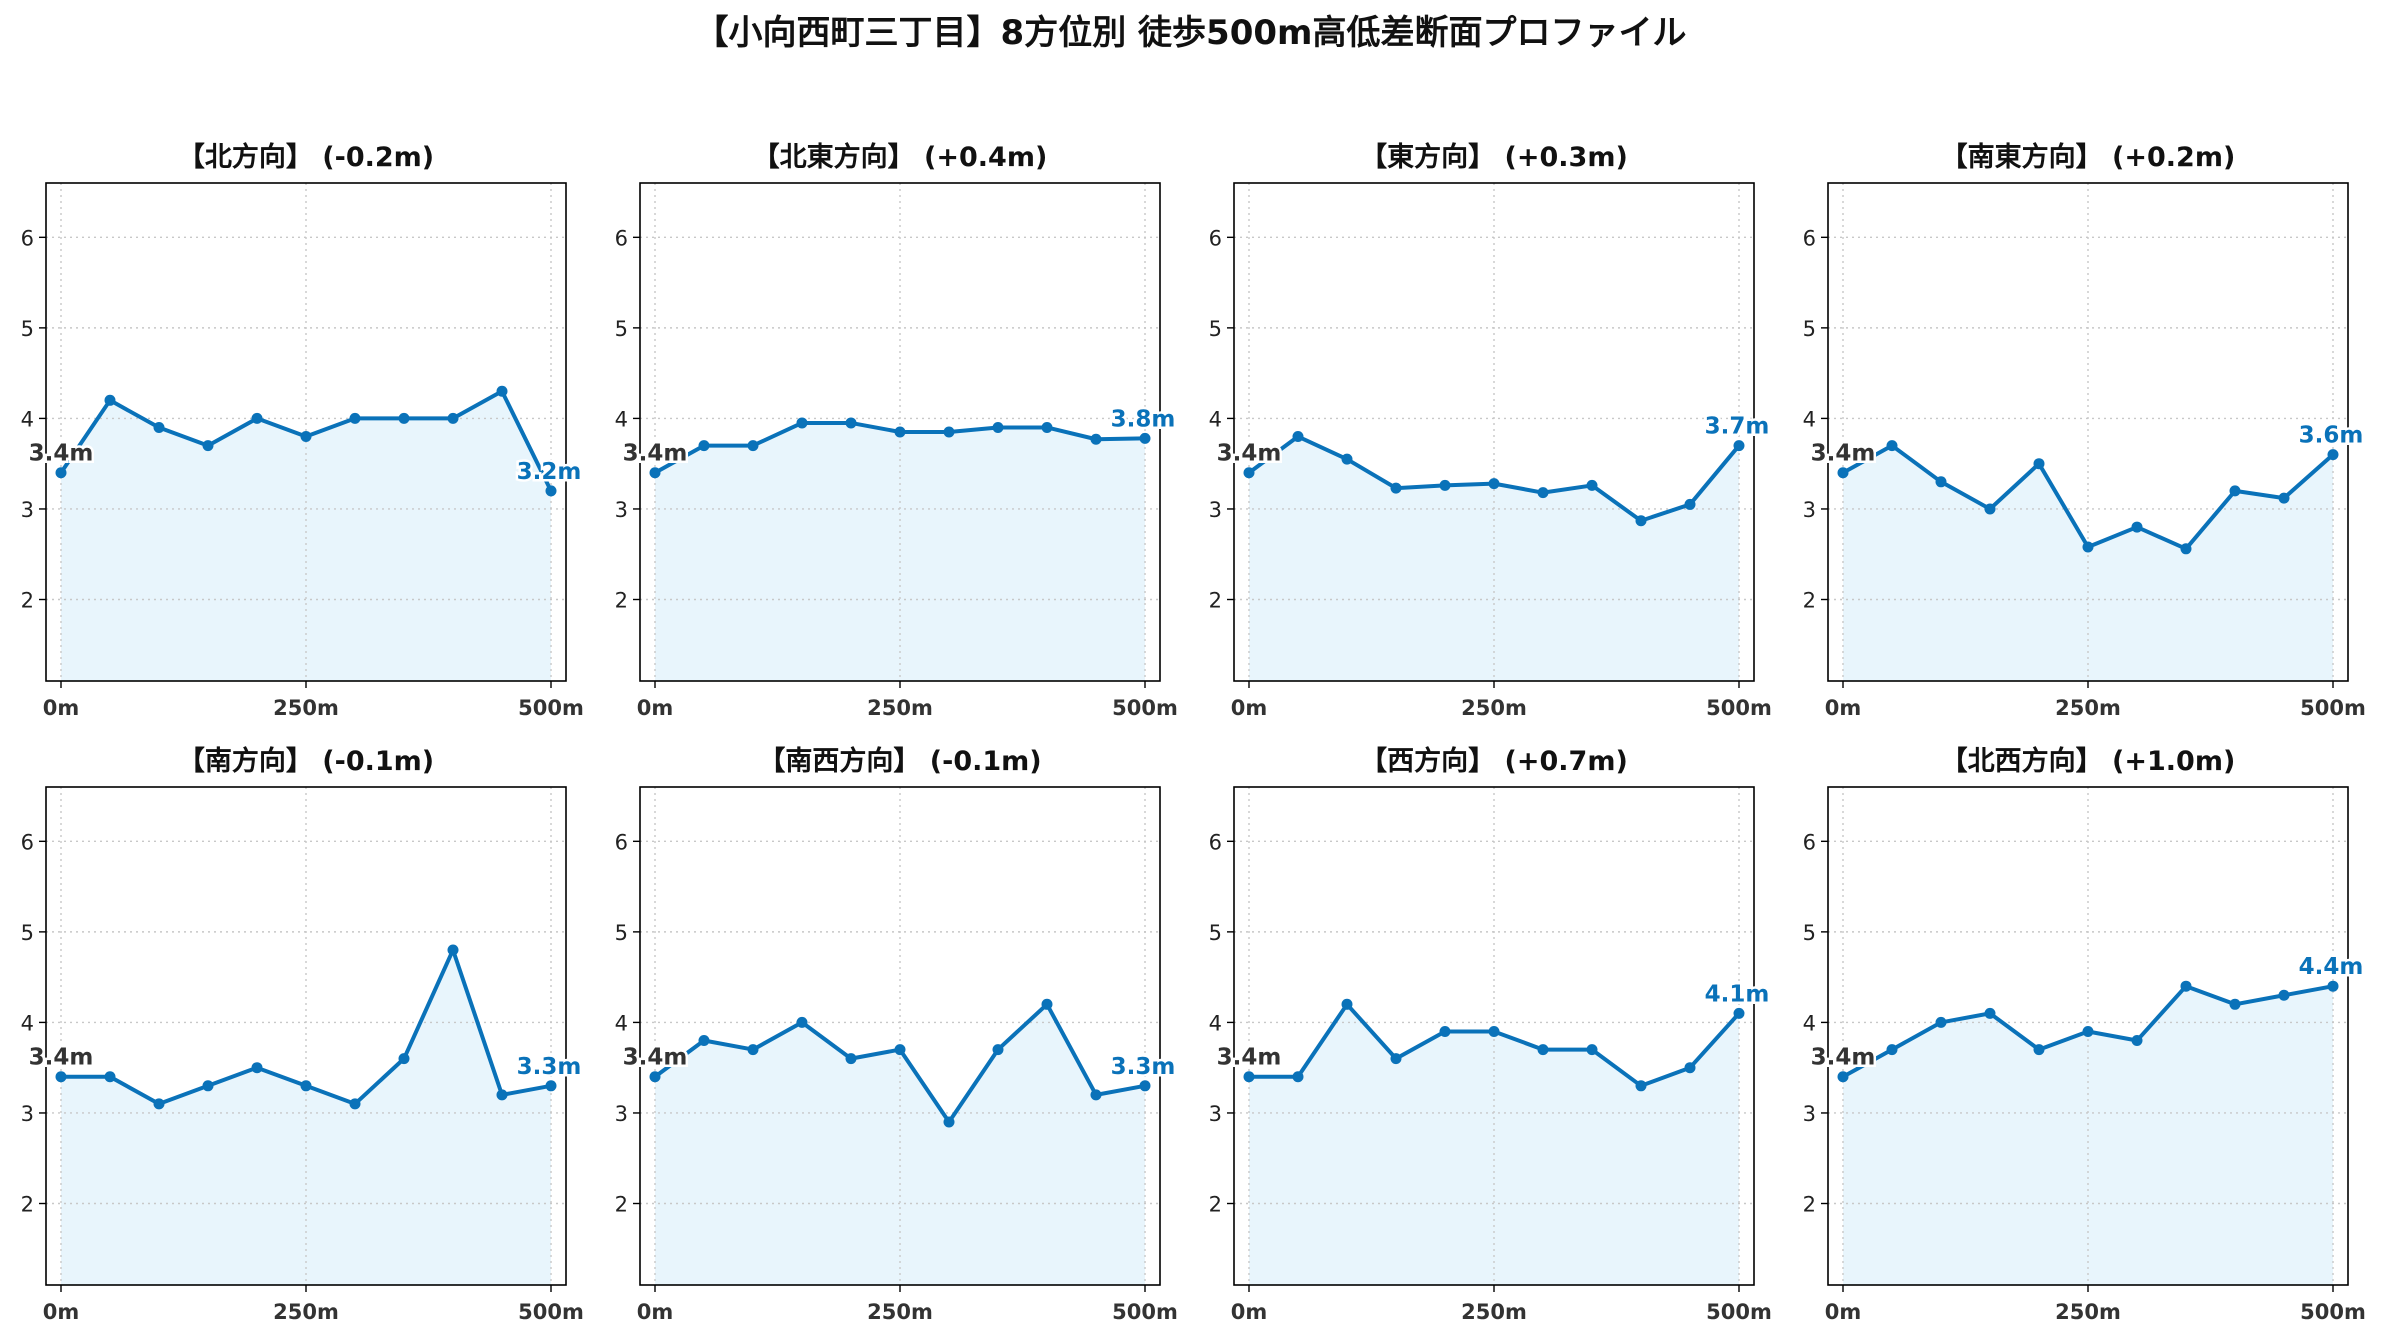  What do you see at coordinates (302, 1034) in the screenshot?
I see `chart-panel: 【南方向】 (-0.1m) 2 3 4 5 6 0m 250m 500m 3.4m 3.3m` at bounding box center [302, 1034].